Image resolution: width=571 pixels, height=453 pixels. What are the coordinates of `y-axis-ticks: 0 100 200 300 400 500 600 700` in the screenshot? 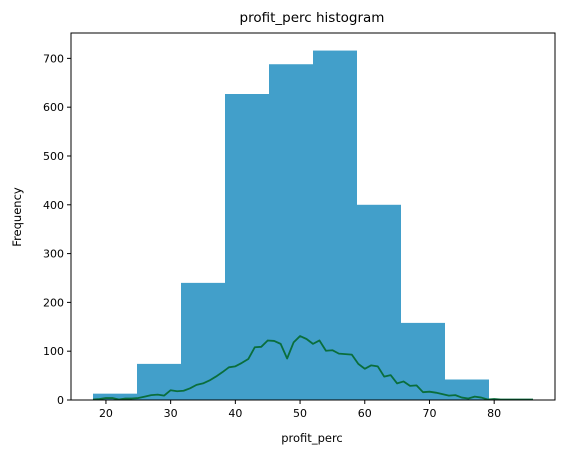 It's located at (57, 229).